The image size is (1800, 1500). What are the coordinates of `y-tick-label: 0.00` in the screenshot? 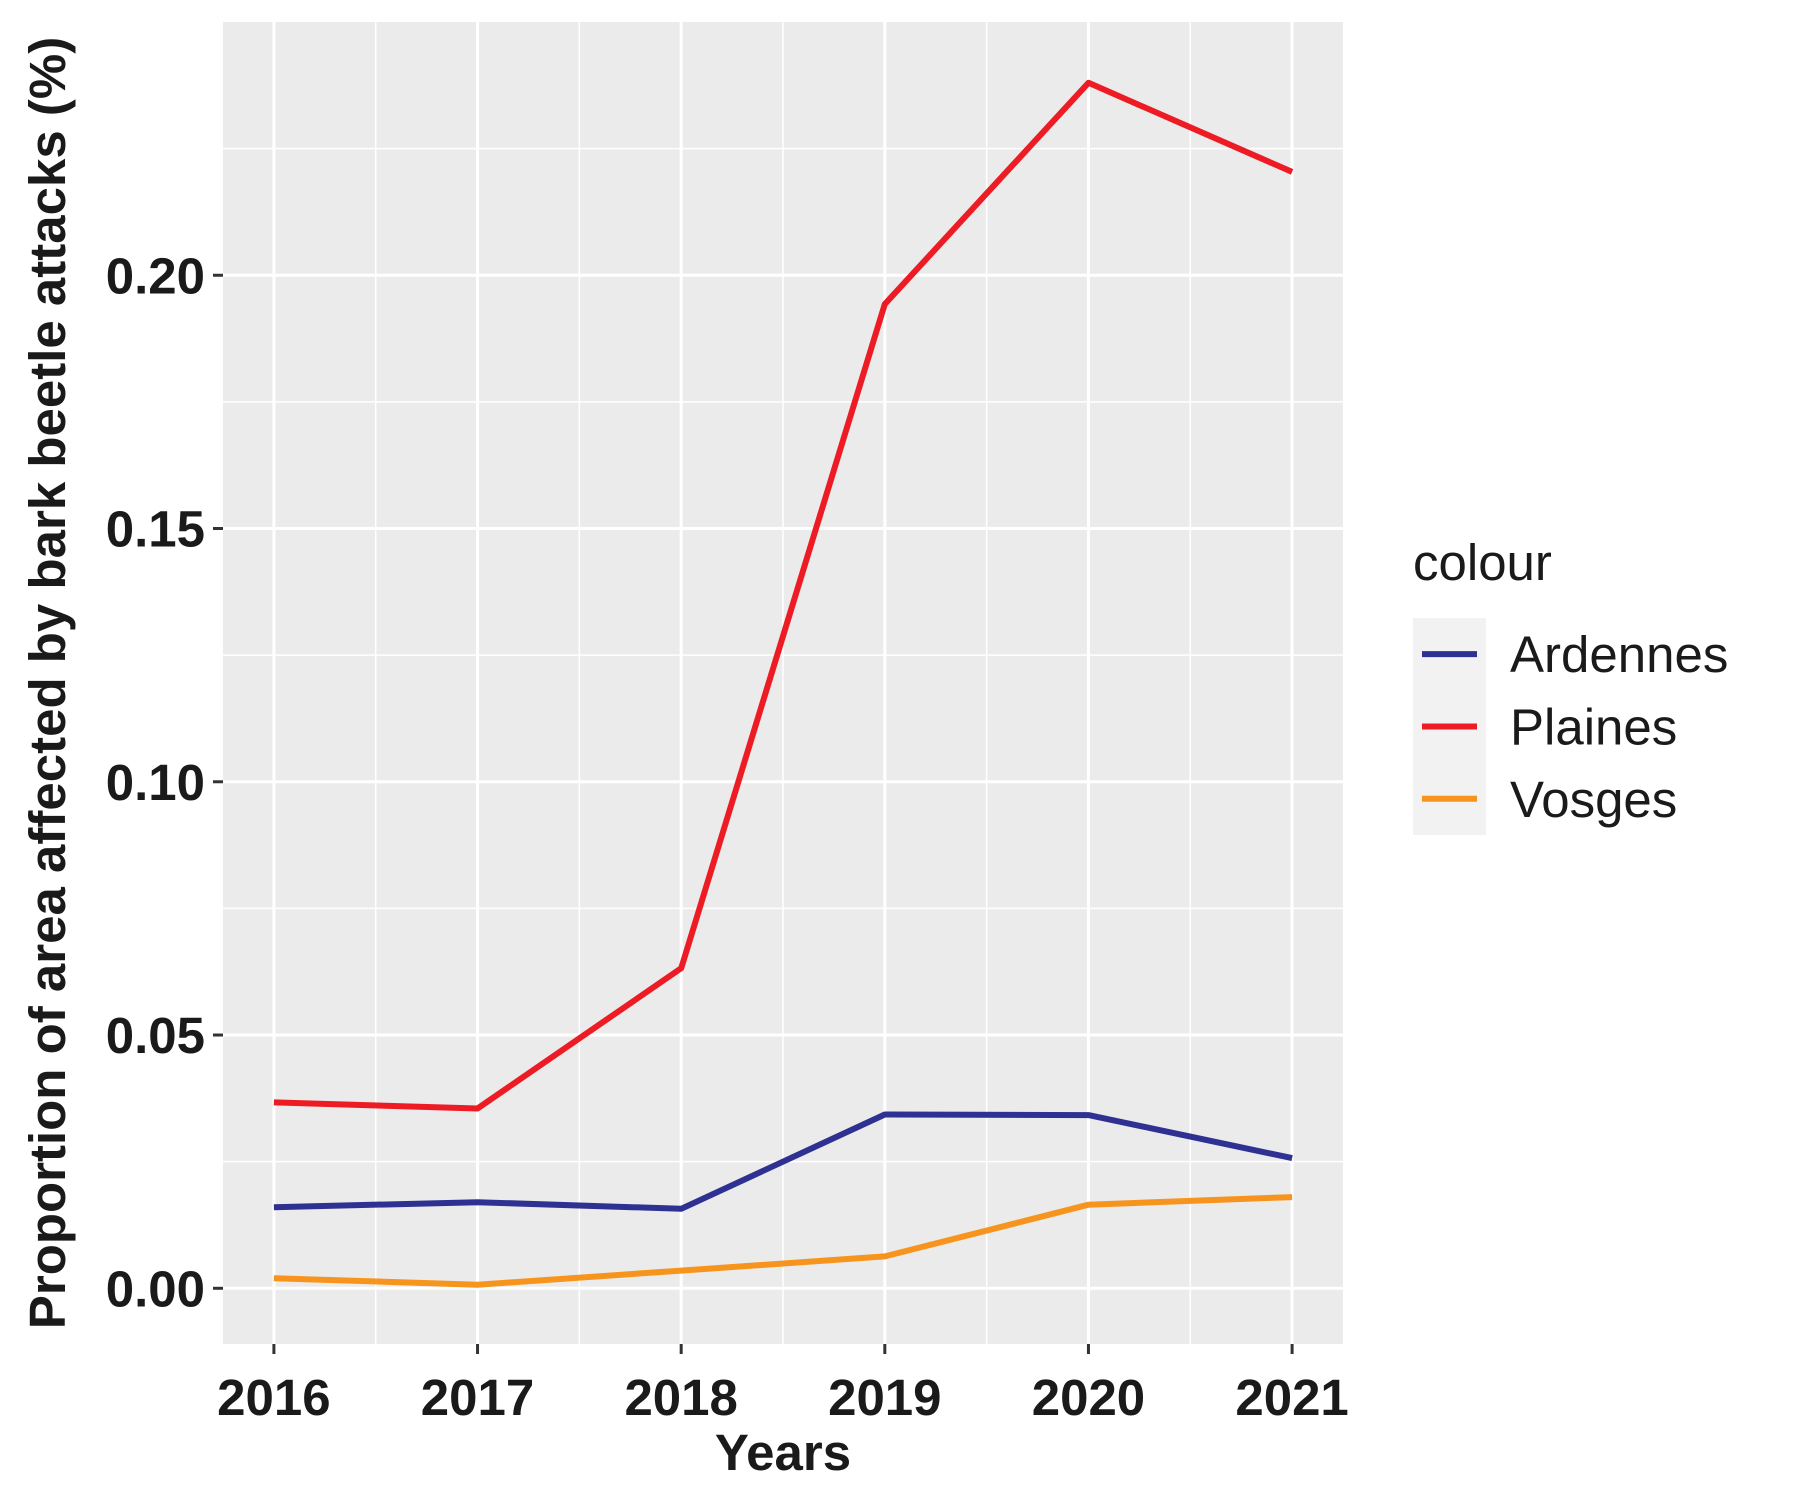 It's located at (155, 1288).